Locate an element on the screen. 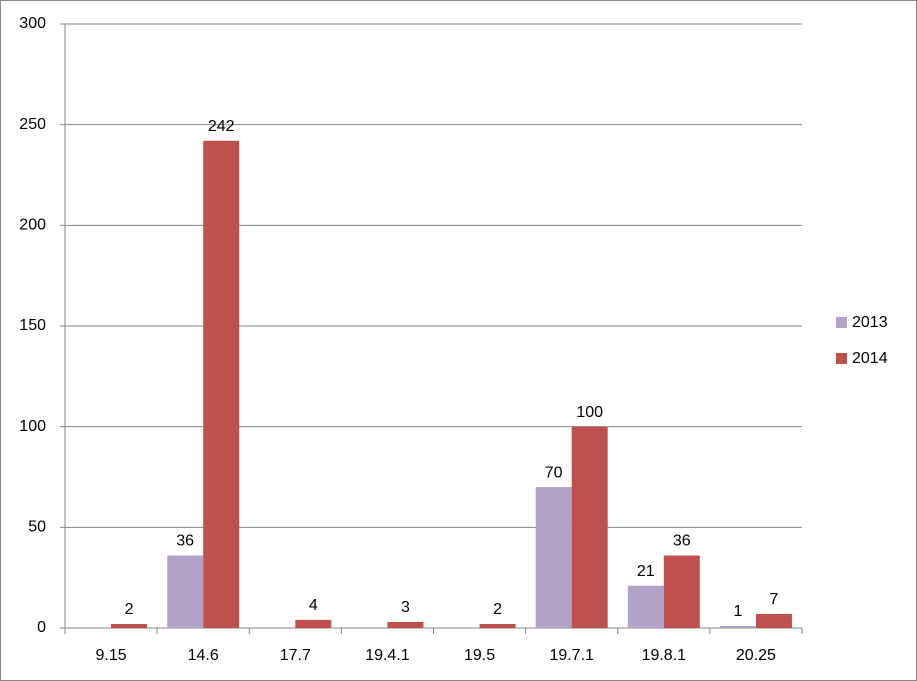 The height and width of the screenshot is (681, 917). data-label: 7 is located at coordinates (773, 599).